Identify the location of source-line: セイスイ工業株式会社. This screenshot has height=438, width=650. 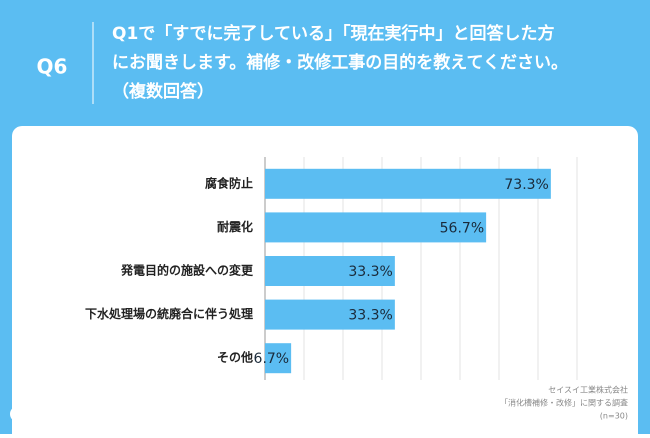
(588, 390).